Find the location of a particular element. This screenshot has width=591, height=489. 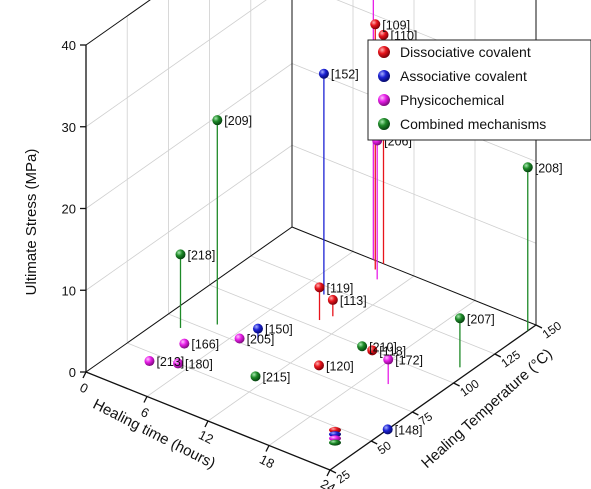

point-label: [205] is located at coordinates (261, 339).